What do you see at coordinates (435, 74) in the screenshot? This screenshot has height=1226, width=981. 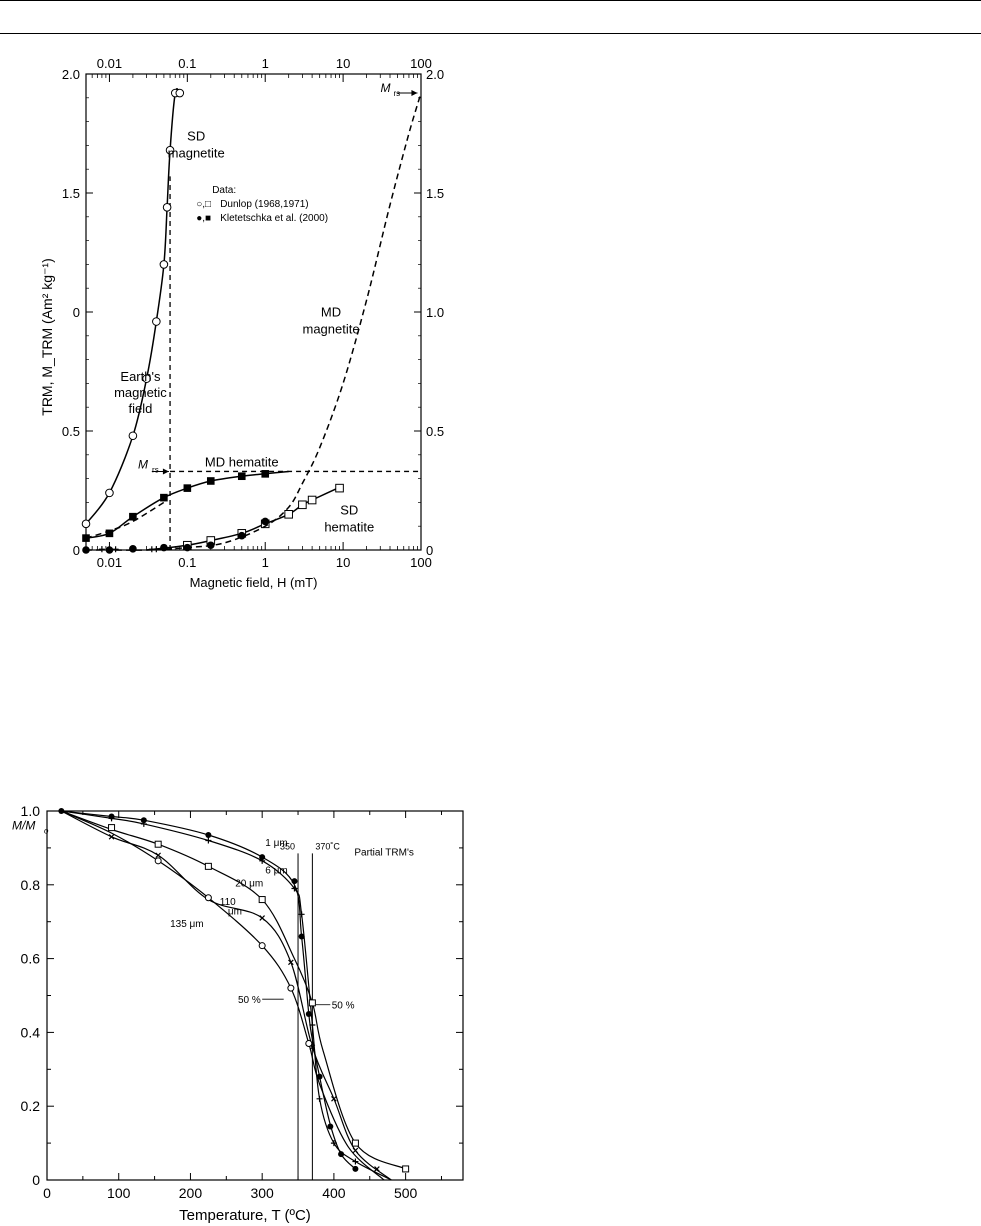 I see `y-tick-label-right: 2.0` at bounding box center [435, 74].